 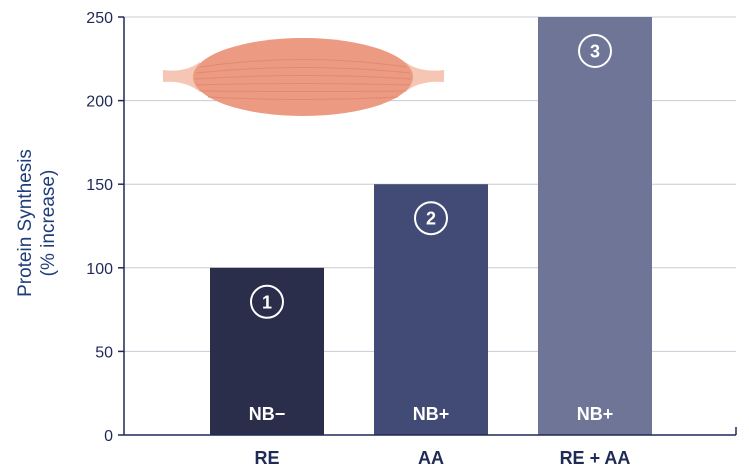 What do you see at coordinates (303, 77) in the screenshot?
I see `muscle-illustration` at bounding box center [303, 77].